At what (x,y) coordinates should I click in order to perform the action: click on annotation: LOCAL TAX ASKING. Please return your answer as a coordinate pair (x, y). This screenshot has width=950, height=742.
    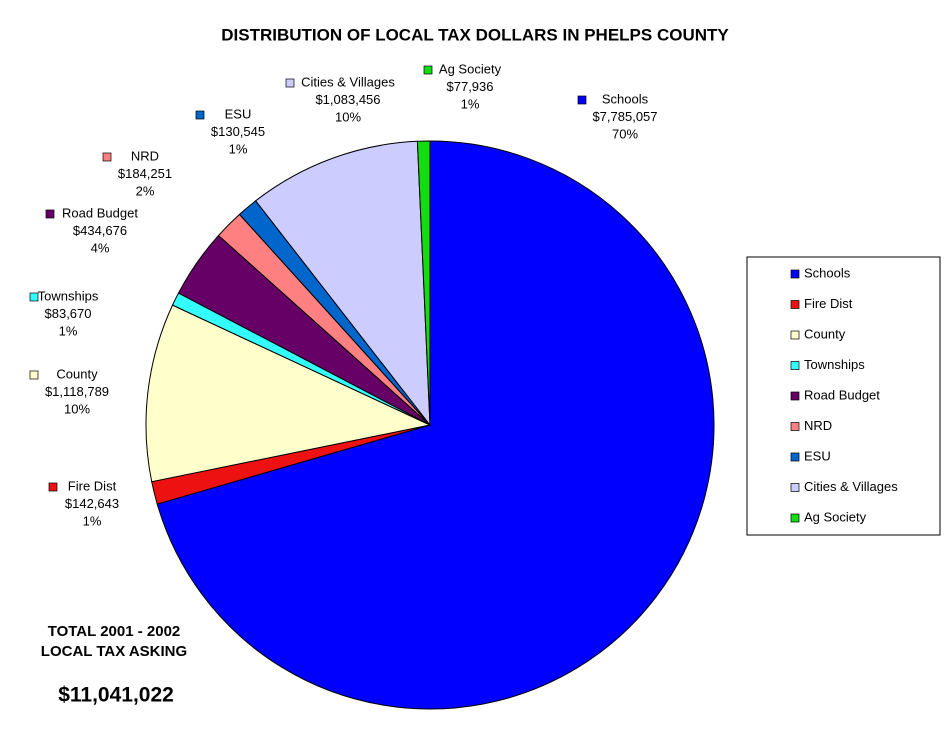
    Looking at the image, I should click on (114, 651).